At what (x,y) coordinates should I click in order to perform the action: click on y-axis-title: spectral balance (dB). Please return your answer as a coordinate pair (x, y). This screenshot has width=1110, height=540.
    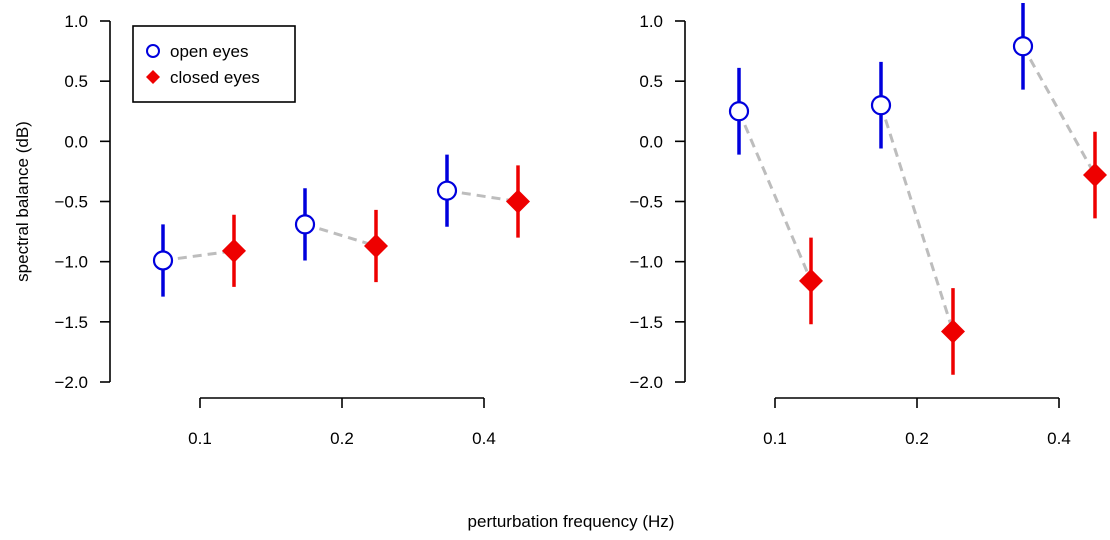
    Looking at the image, I should click on (22, 201).